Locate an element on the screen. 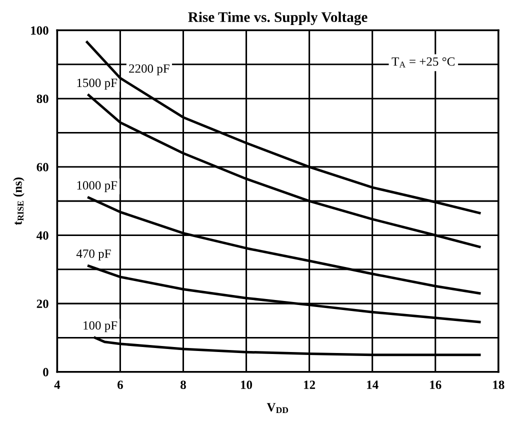 The width and height of the screenshot is (506, 426). y-tick-label: 60 is located at coordinates (42, 167).